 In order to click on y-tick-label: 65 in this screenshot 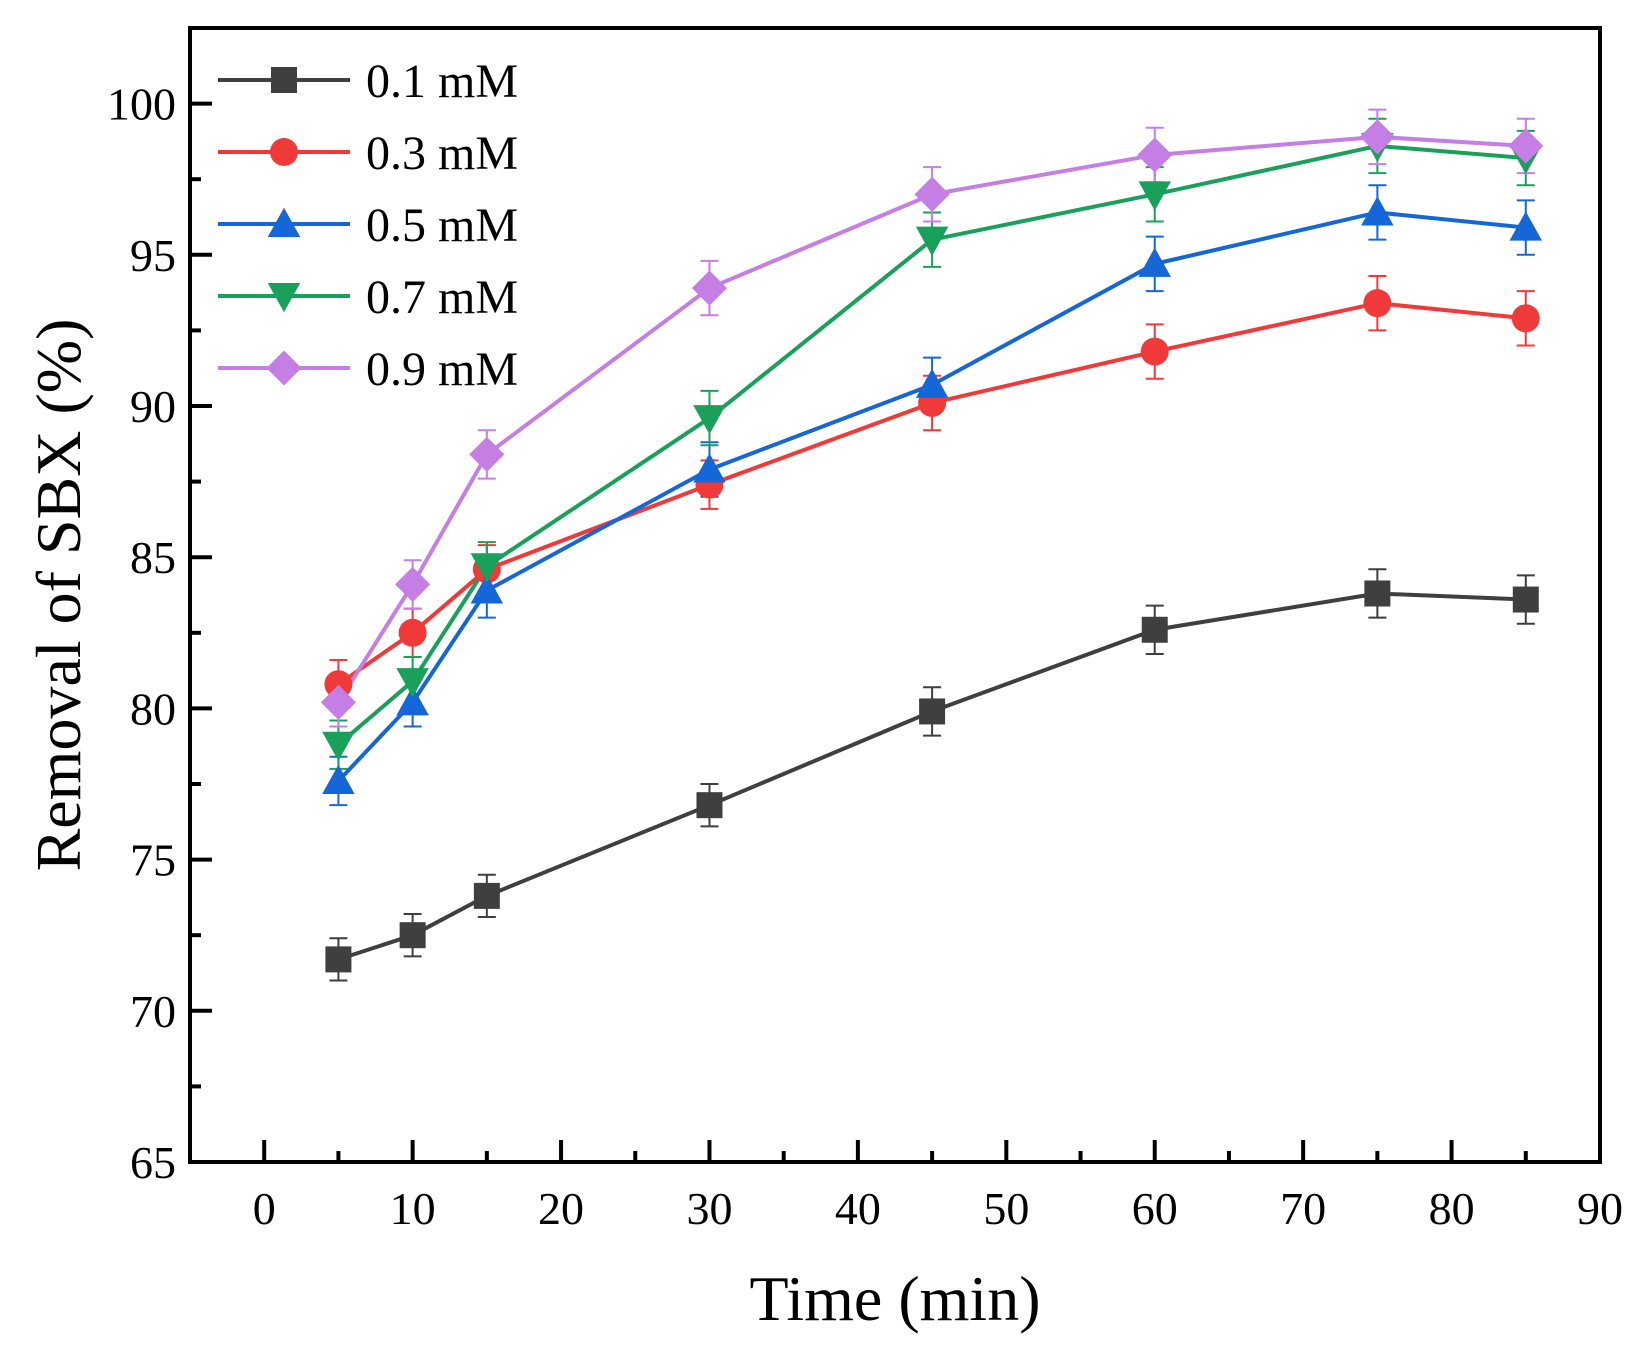, I will do `click(153, 1162)`.